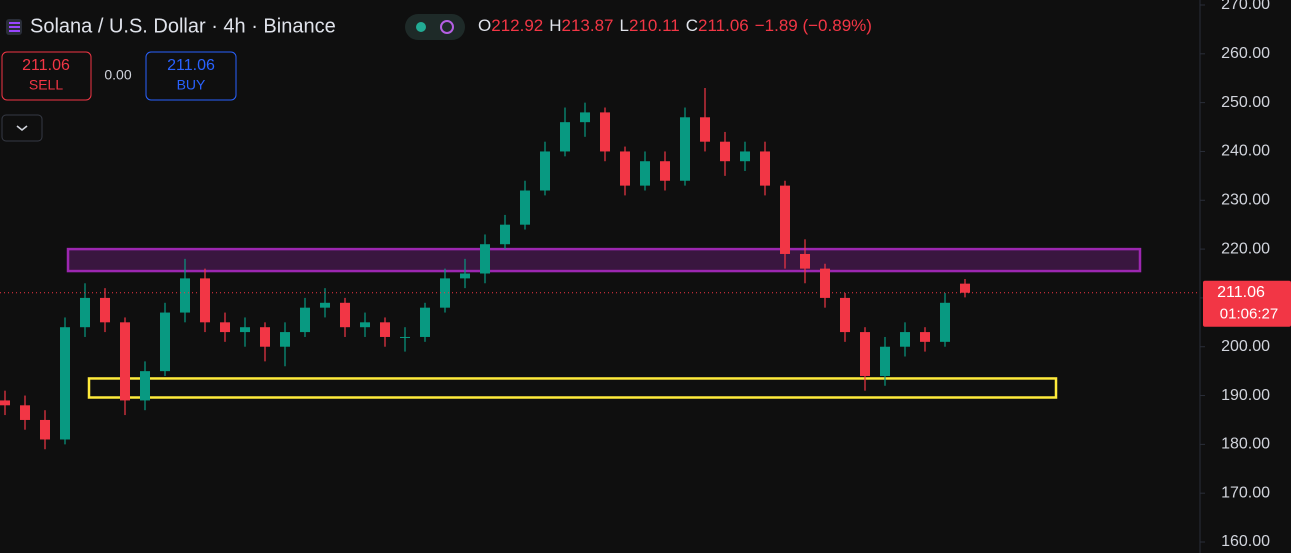 This screenshot has height=553, width=1291. I want to click on collapse-button, so click(22, 128).